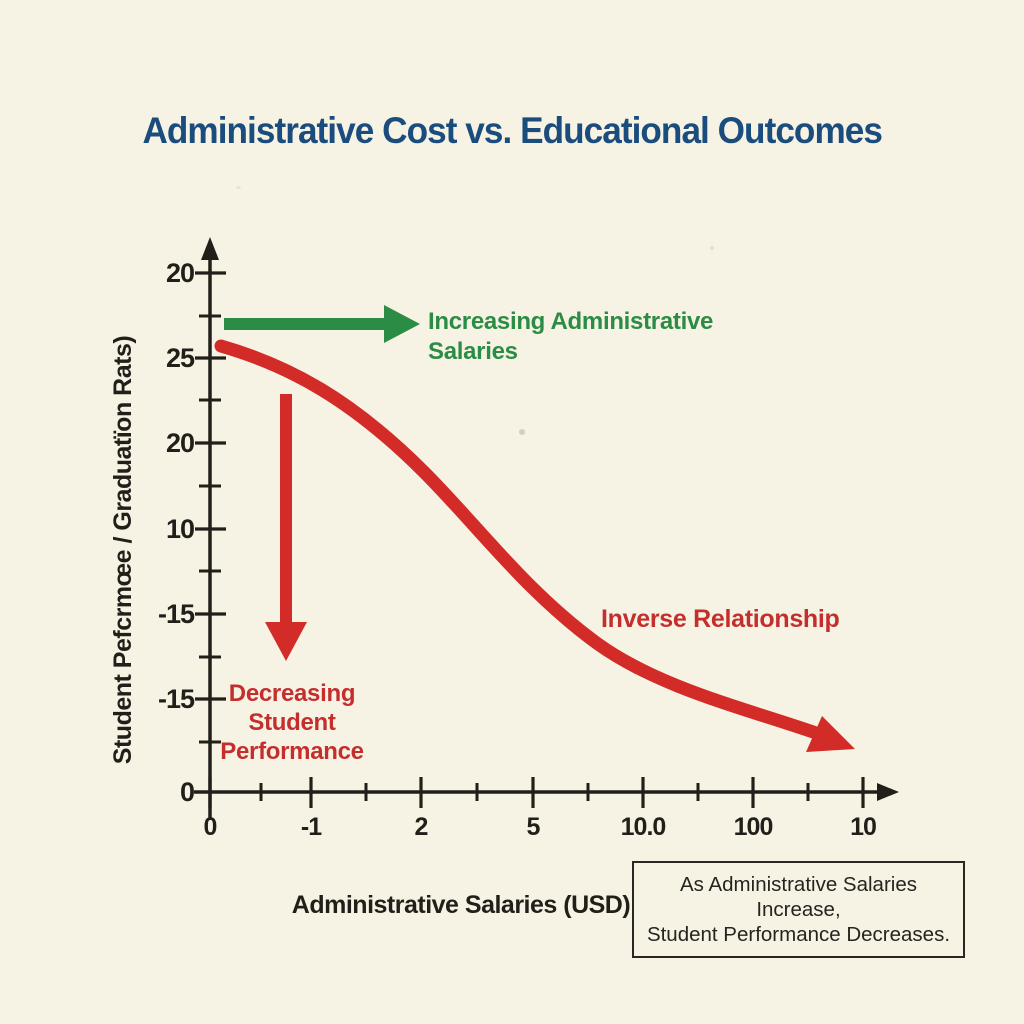 Image resolution: width=1024 pixels, height=1024 pixels. What do you see at coordinates (292, 693) in the screenshot?
I see `annotation-line: Decreasing` at bounding box center [292, 693].